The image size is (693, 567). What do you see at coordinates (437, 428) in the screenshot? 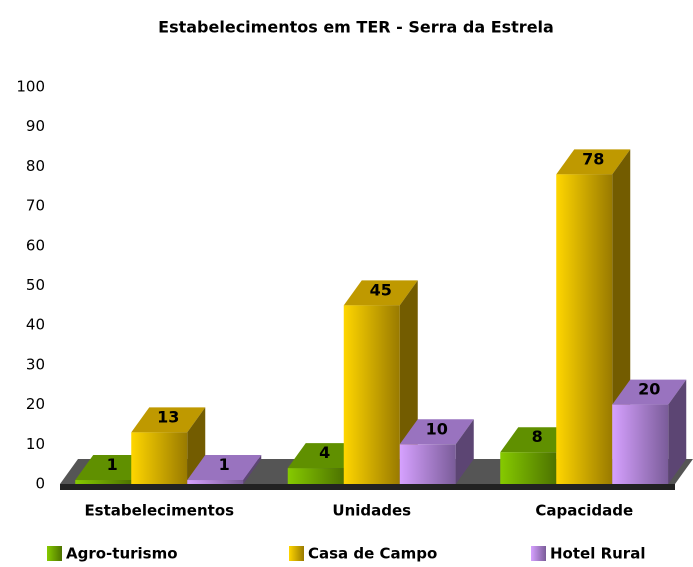
I see `data-label: 10` at bounding box center [437, 428].